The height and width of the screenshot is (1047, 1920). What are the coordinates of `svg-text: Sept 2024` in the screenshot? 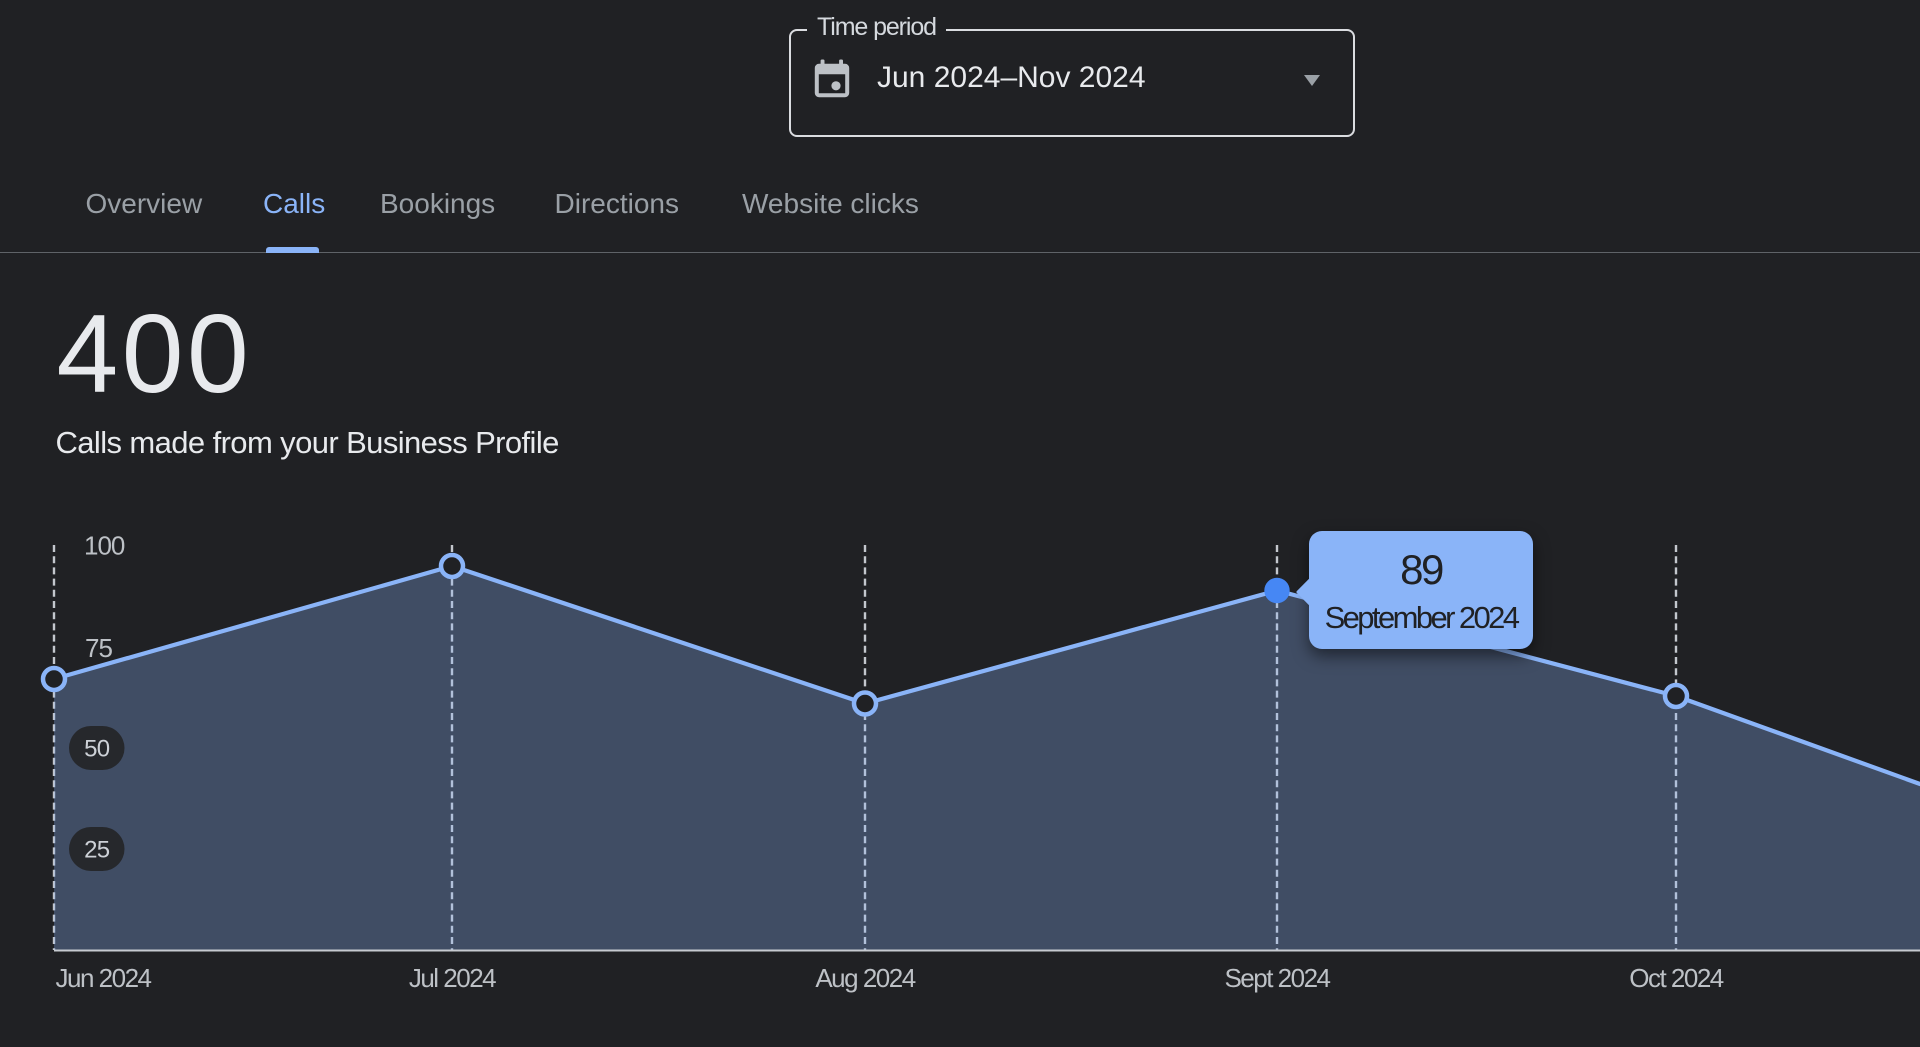 It's located at (1277, 978).